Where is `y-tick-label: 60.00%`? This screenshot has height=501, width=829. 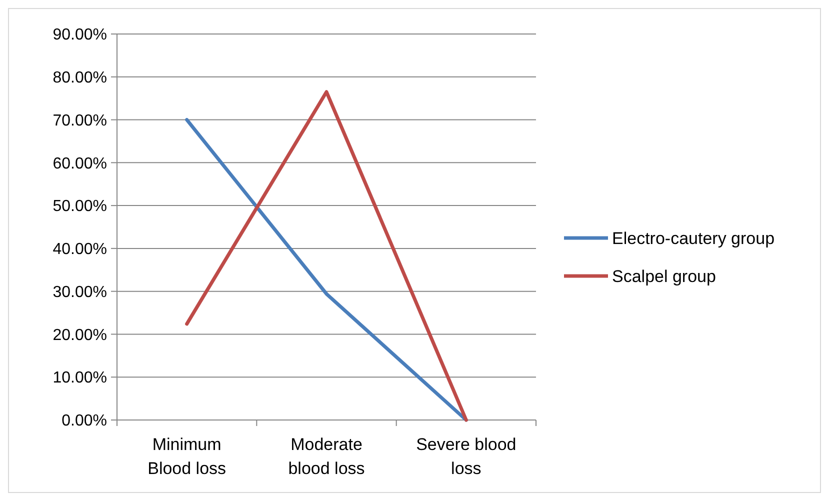 y-tick-label: 60.00% is located at coordinates (79, 163).